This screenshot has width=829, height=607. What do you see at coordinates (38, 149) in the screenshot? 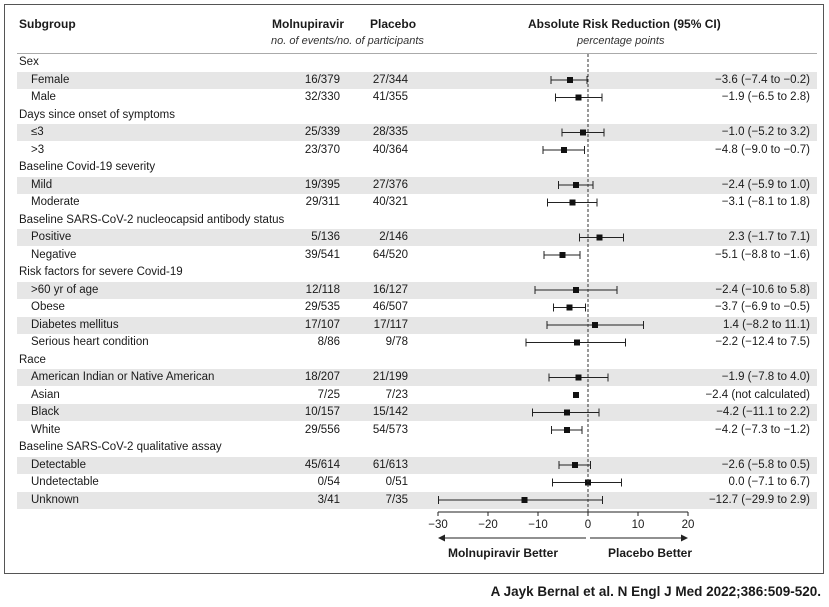
I see `row-label: >3` at bounding box center [38, 149].